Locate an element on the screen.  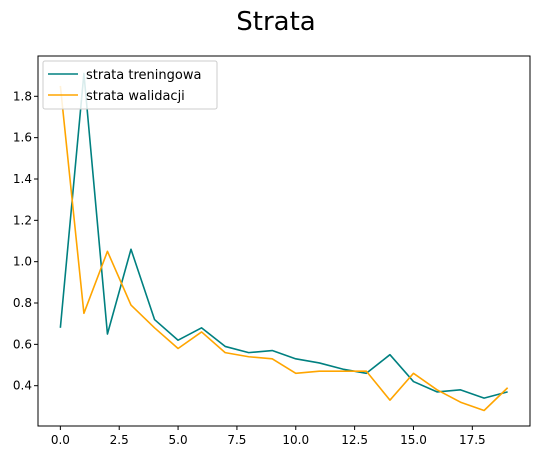
y-tick-label: 0.4 is located at coordinates (22, 386).